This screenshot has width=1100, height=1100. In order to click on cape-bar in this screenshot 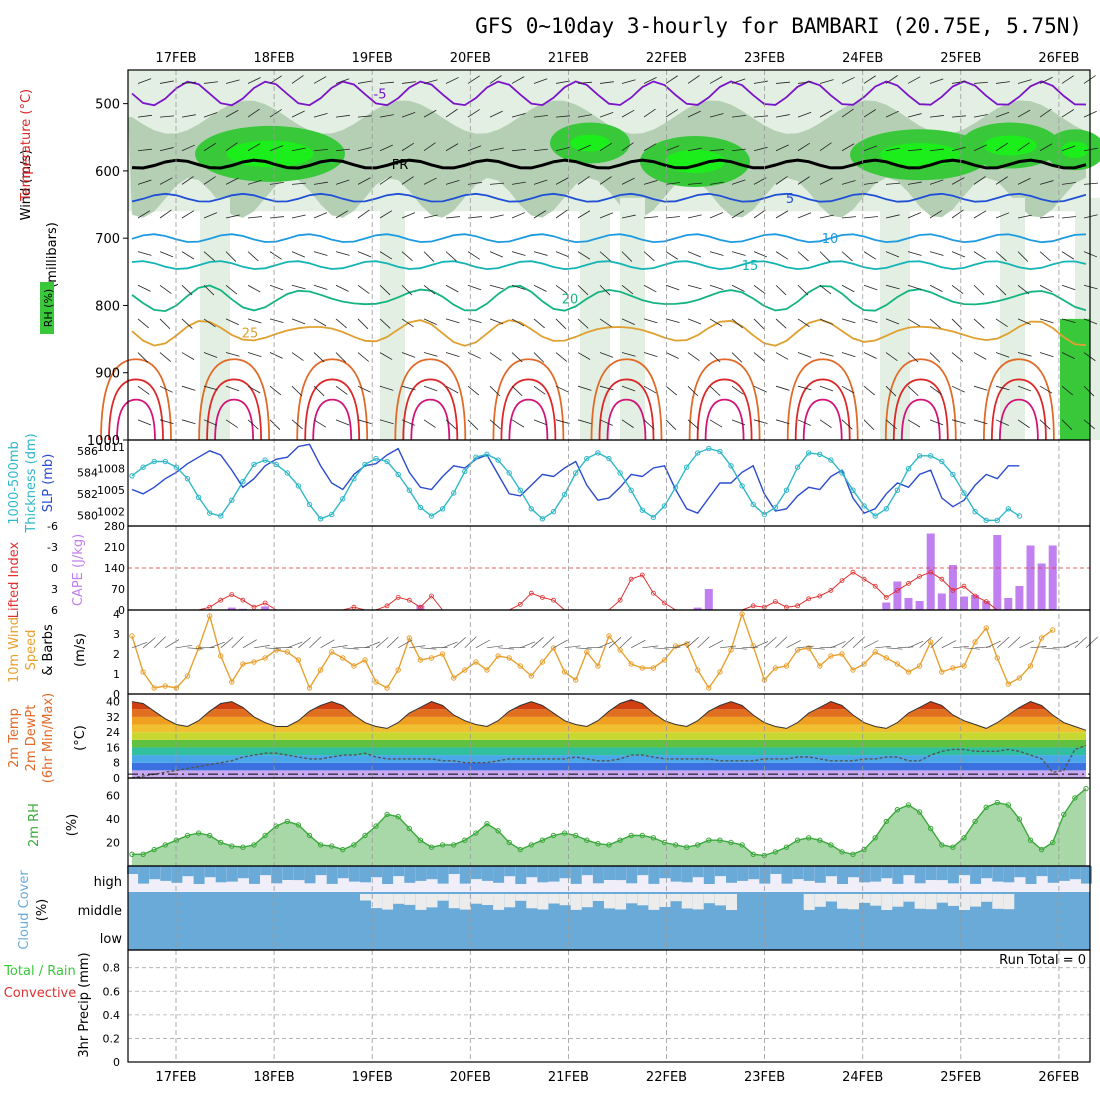, I will do `click(1019, 598)`.